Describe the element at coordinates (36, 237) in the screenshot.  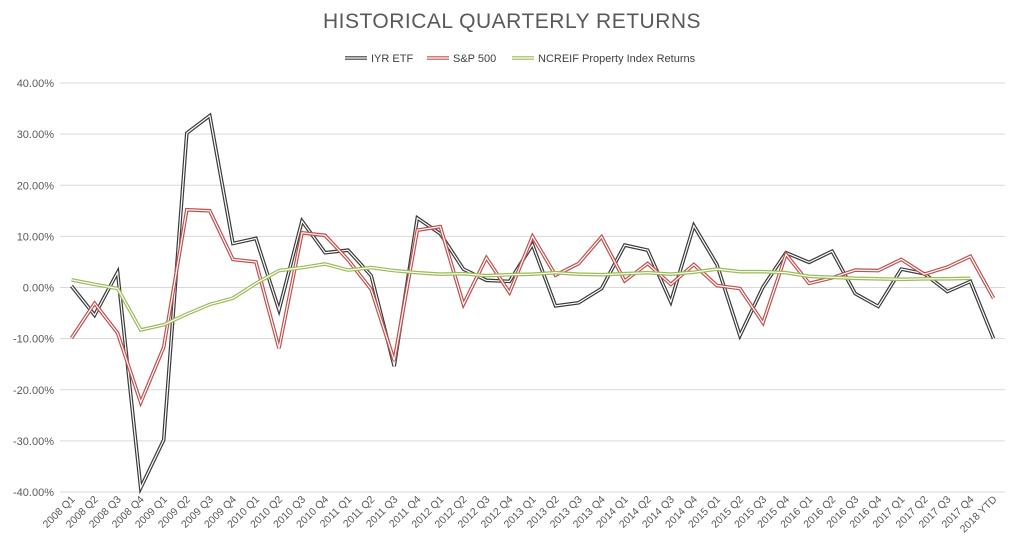
I see `y-tick-label: 10.00%` at that location.